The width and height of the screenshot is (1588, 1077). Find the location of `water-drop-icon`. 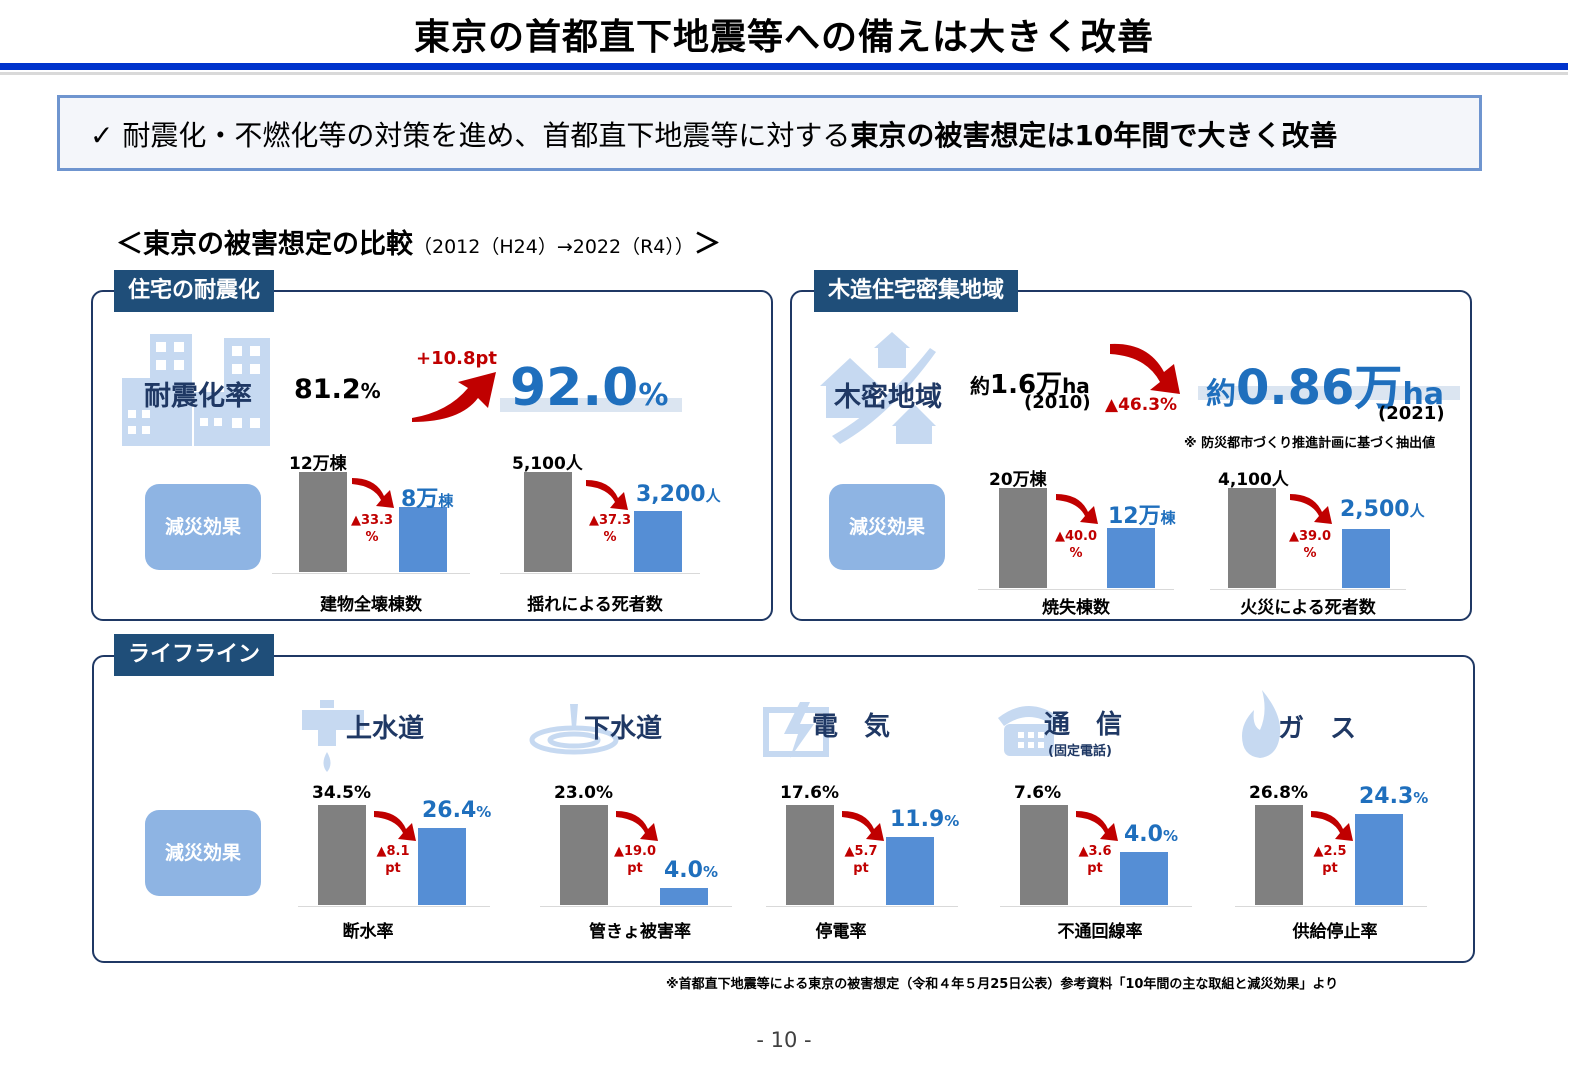

water-drop-icon is located at coordinates (574, 729).